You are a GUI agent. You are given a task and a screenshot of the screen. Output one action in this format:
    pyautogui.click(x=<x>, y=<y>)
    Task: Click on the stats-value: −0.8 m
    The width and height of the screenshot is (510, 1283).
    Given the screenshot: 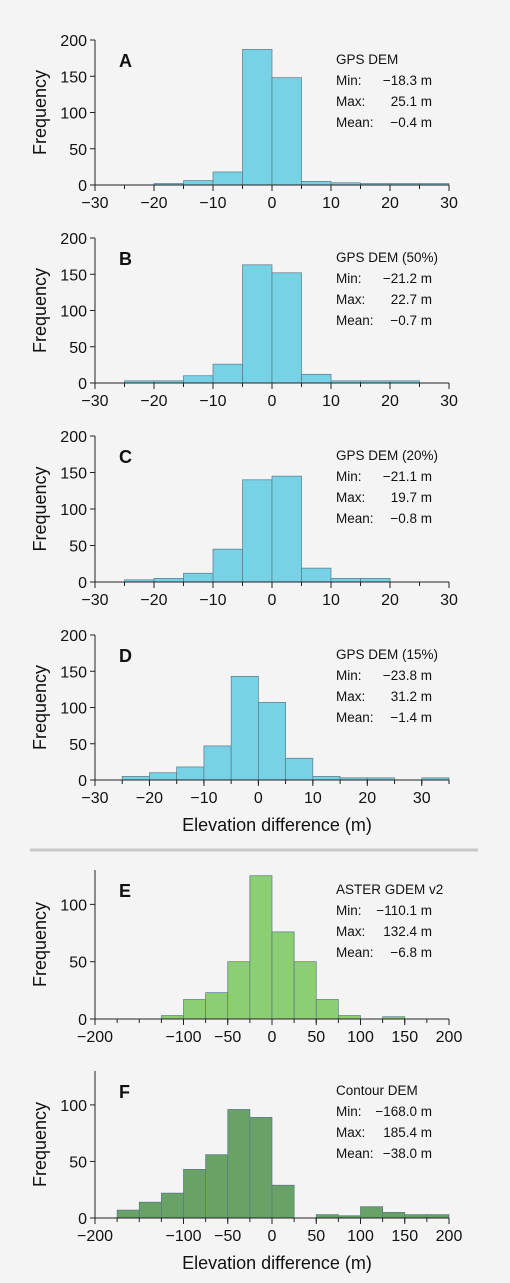 What is the action you would take?
    pyautogui.click(x=411, y=518)
    